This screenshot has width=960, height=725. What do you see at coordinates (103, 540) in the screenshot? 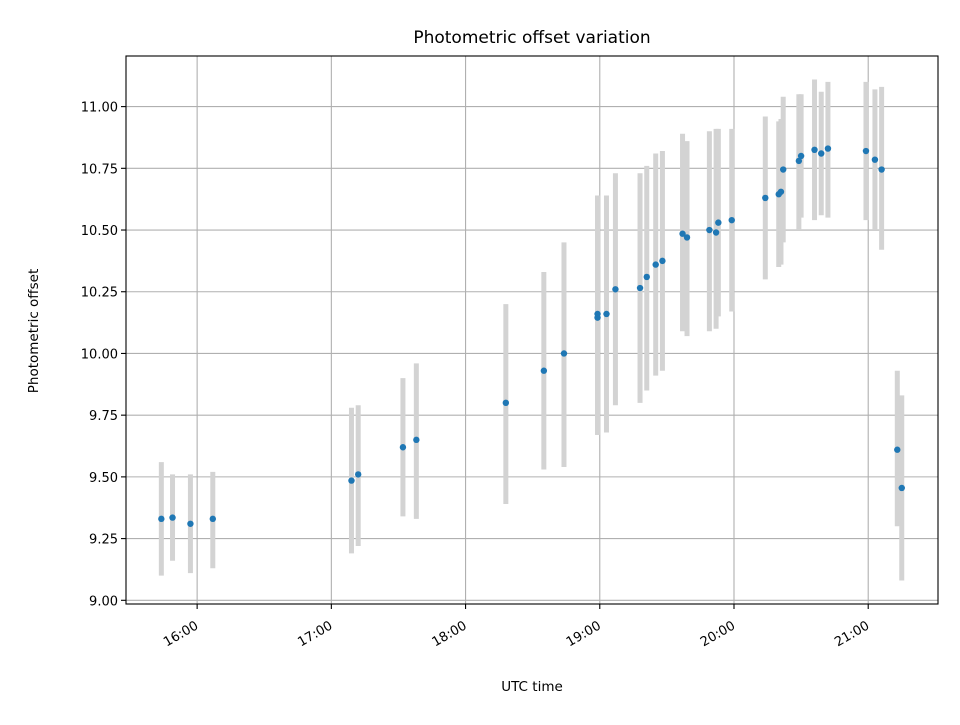
I see `y-tick-label: 9.25` at bounding box center [103, 540].